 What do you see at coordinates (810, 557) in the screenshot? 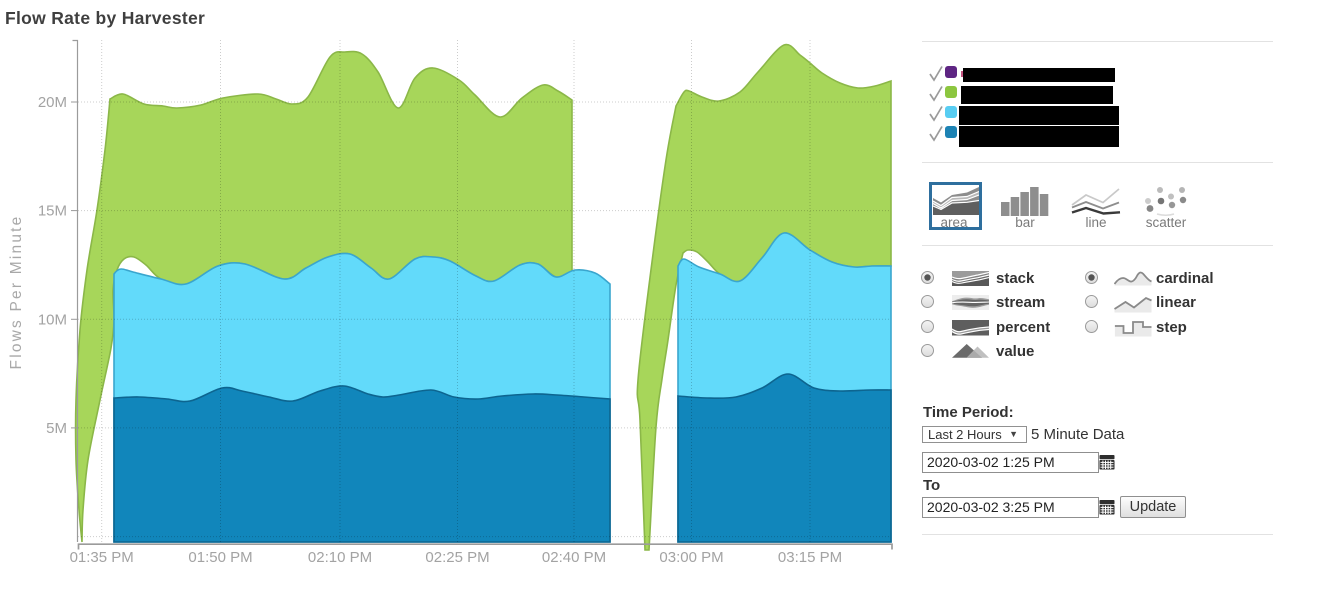
I see `svg-text: 03:15 PM` at bounding box center [810, 557].